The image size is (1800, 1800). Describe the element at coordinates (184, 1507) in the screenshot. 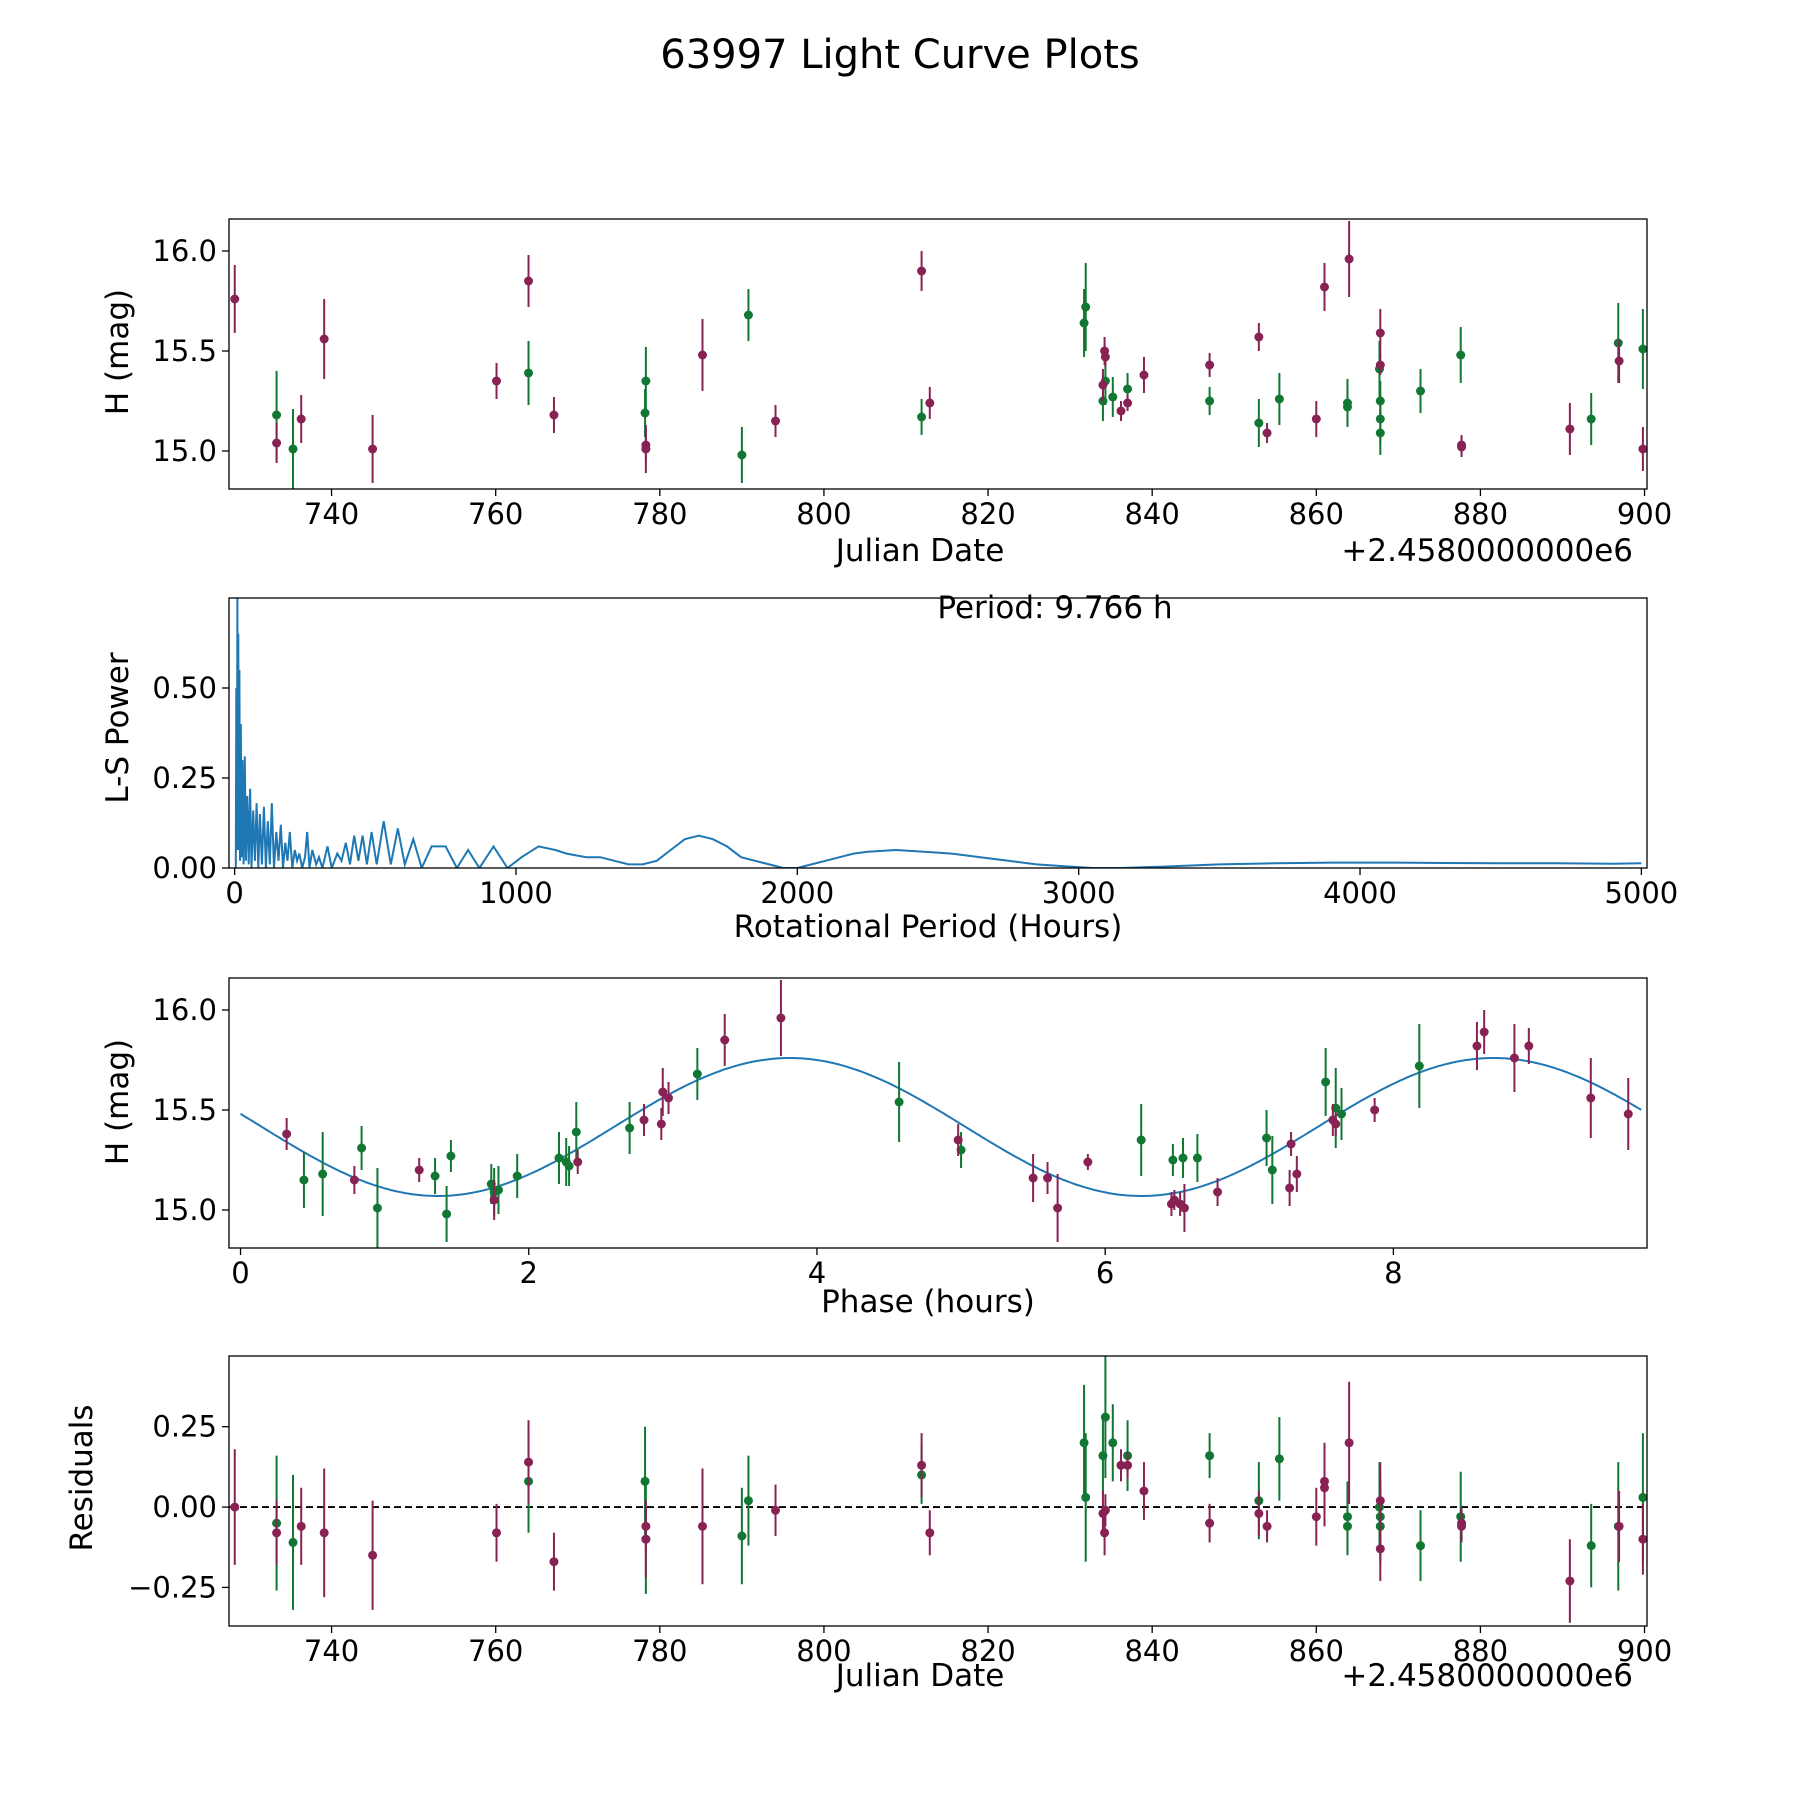

I see `y-tick-label: 0.00` at that location.